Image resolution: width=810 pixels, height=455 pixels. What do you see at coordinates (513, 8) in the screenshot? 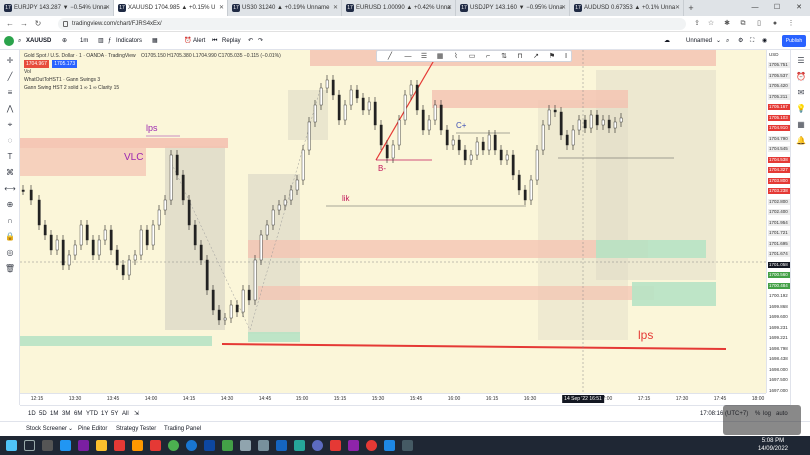
I see `browser-tab: 17 USDJPY 143.160 ▼ −0.95% Unna ✕` at bounding box center [513, 8].